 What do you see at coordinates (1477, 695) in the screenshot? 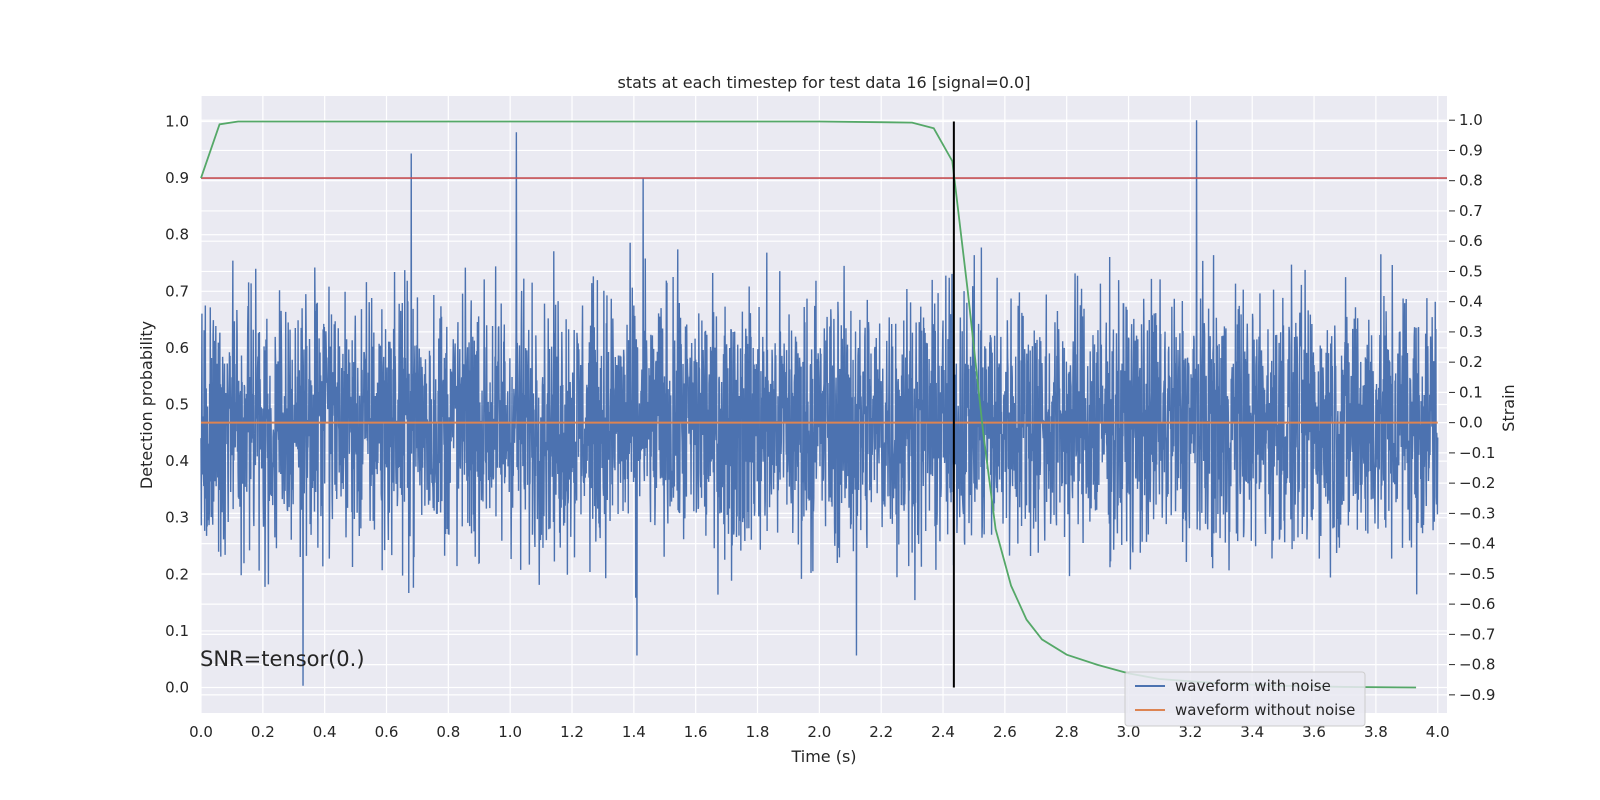
I see `right-tick-label: −0.9` at bounding box center [1477, 695].